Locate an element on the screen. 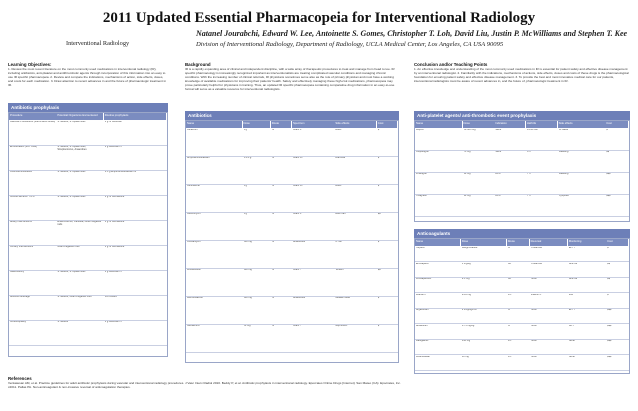 The width and height of the screenshot is (638, 411). table-header-cell: Monitoring is located at coordinates (586, 242).